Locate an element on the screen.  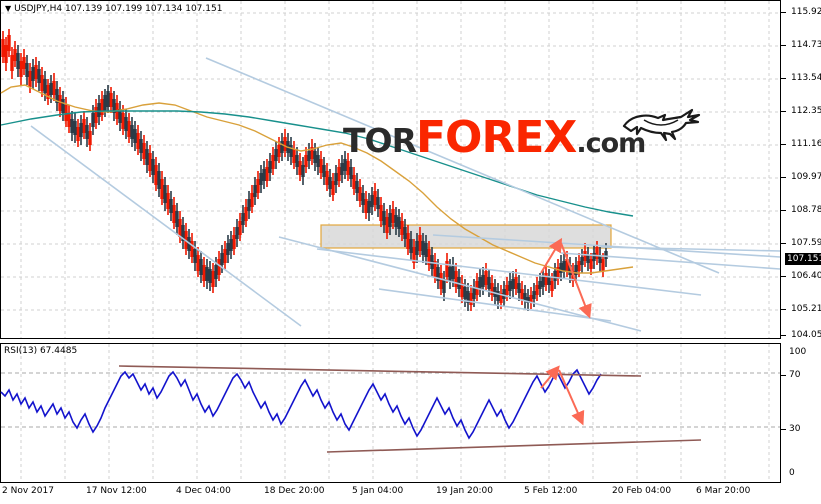
time-axis-label: 5 Jan 04:00 is located at coordinates (378, 491).